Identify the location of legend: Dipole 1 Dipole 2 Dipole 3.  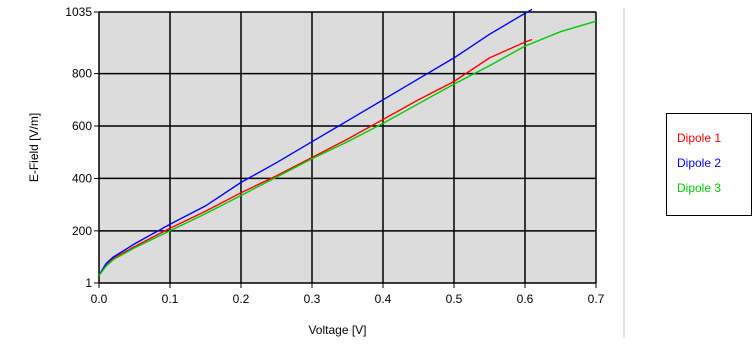
(709, 164).